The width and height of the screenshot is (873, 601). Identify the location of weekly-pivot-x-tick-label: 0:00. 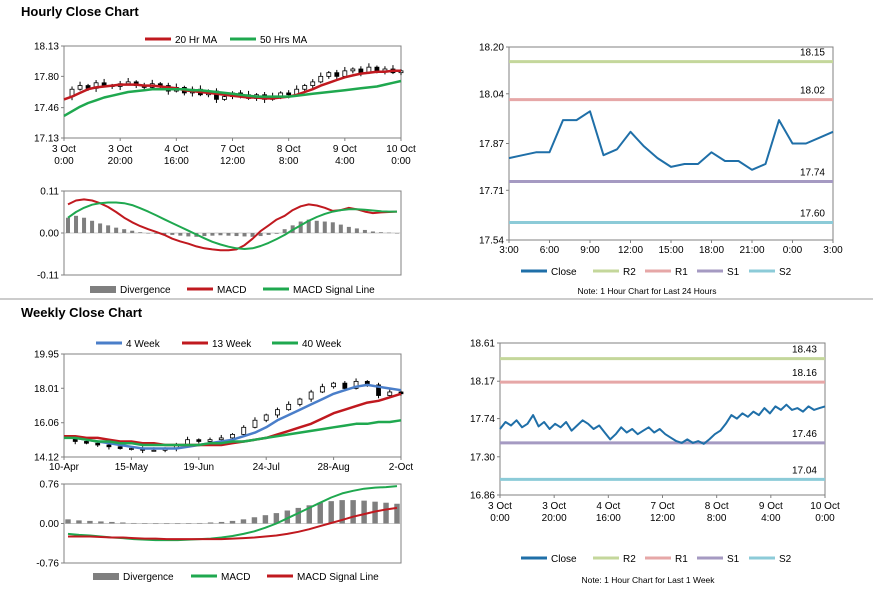
(500, 518).